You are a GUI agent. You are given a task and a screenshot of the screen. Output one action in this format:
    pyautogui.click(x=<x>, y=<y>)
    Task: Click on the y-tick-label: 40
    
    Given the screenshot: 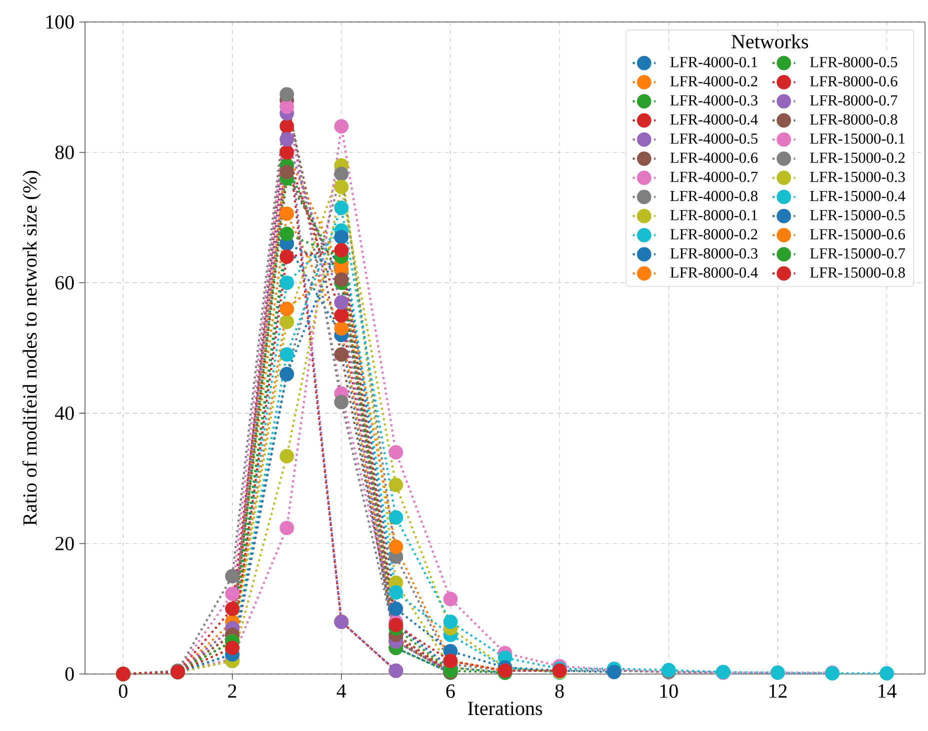 What is the action you would take?
    pyautogui.click(x=64, y=413)
    